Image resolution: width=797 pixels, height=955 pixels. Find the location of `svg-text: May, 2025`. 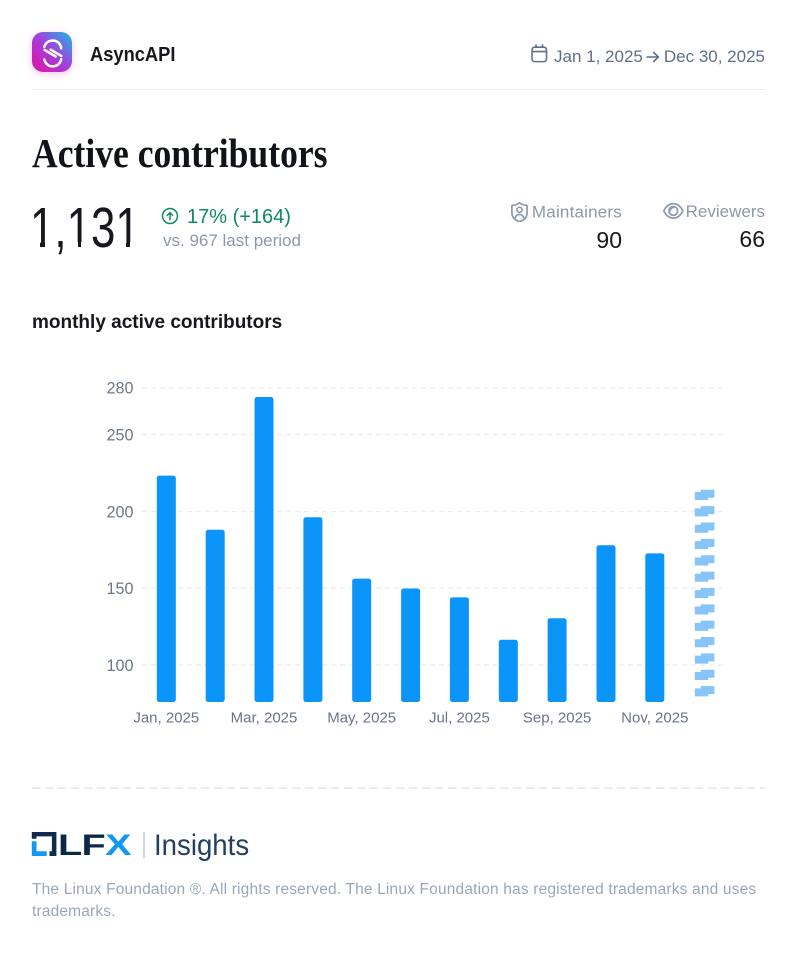

svg-text: May, 2025 is located at coordinates (361, 718).